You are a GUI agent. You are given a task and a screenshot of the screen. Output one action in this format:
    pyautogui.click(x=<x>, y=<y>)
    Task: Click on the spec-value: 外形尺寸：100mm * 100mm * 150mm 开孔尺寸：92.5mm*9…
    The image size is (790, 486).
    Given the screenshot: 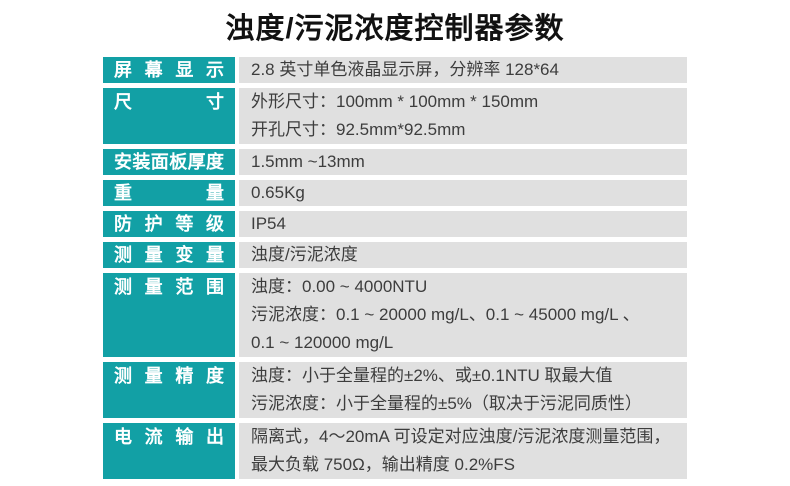 What is the action you would take?
    pyautogui.click(x=463, y=116)
    